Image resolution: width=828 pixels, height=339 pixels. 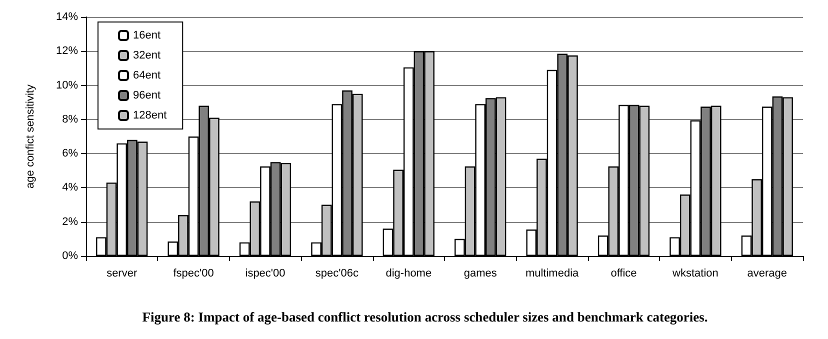 What do you see at coordinates (147, 76) in the screenshot?
I see `legend-label: 64ent` at bounding box center [147, 76].